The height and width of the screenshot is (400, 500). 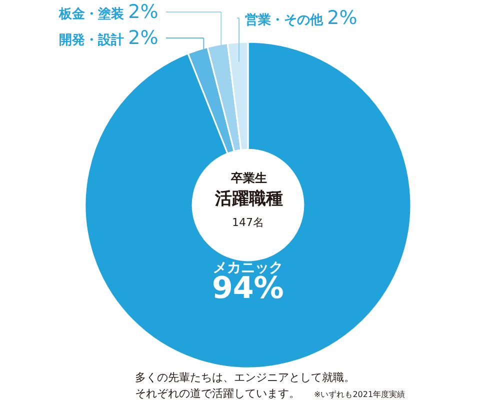 What do you see at coordinates (245, 377) in the screenshot?
I see `text: 多くの先輩たちは、エンジニアとして就職。` at bounding box center [245, 377].